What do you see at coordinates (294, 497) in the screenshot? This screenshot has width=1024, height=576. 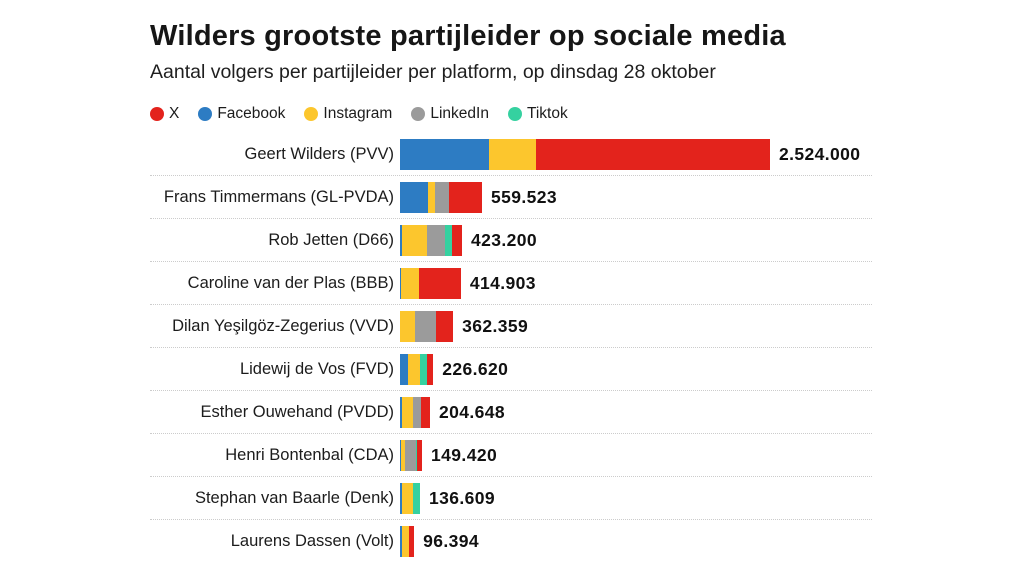 I see `leader-label: Stephan van Baarle (Denk)` at bounding box center [294, 497].